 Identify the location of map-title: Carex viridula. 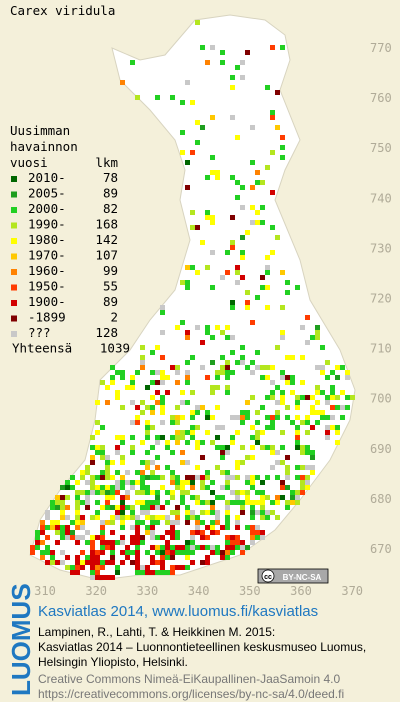
(62, 10).